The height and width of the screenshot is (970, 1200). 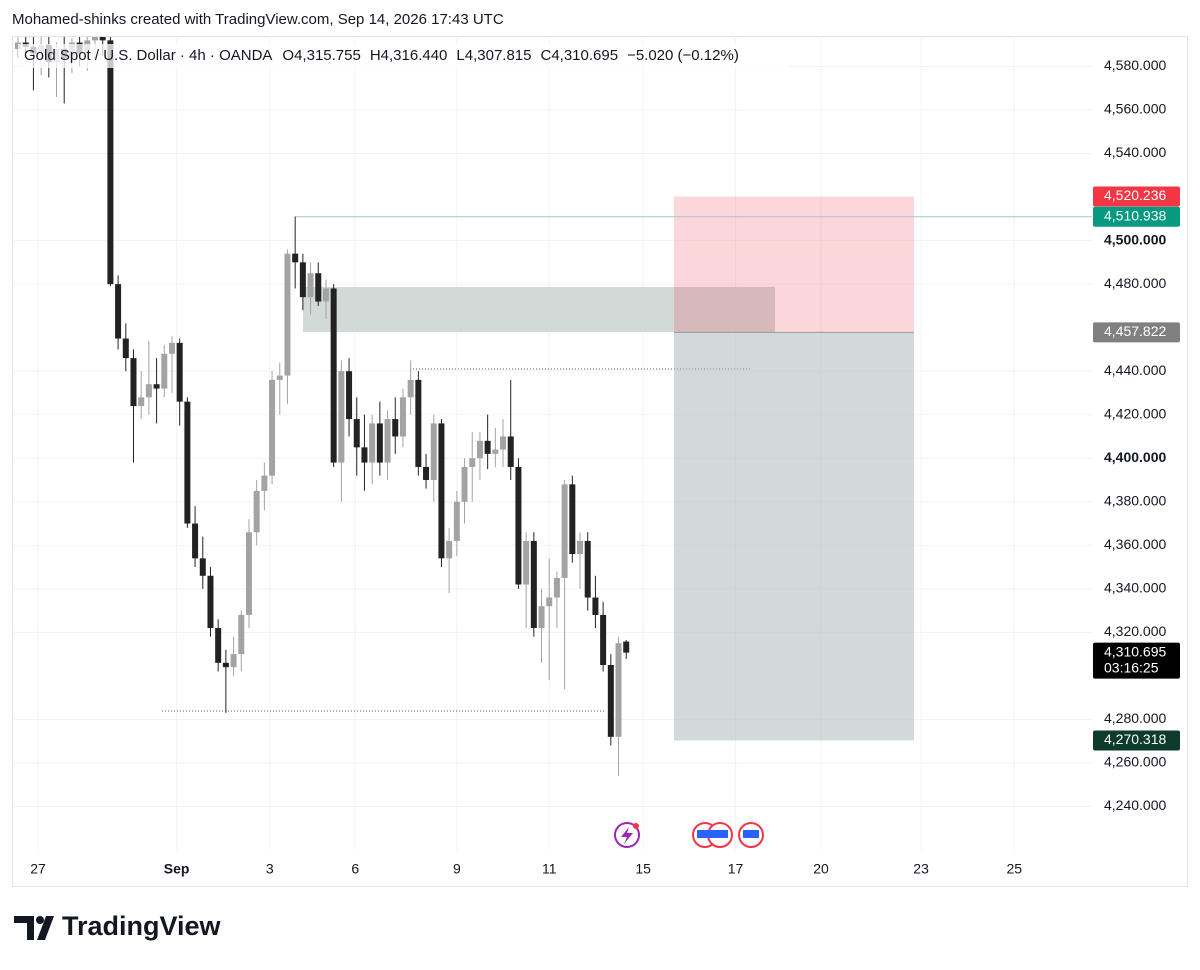 I want to click on y-tick-label: 4,260.000, so click(x=1135, y=762).